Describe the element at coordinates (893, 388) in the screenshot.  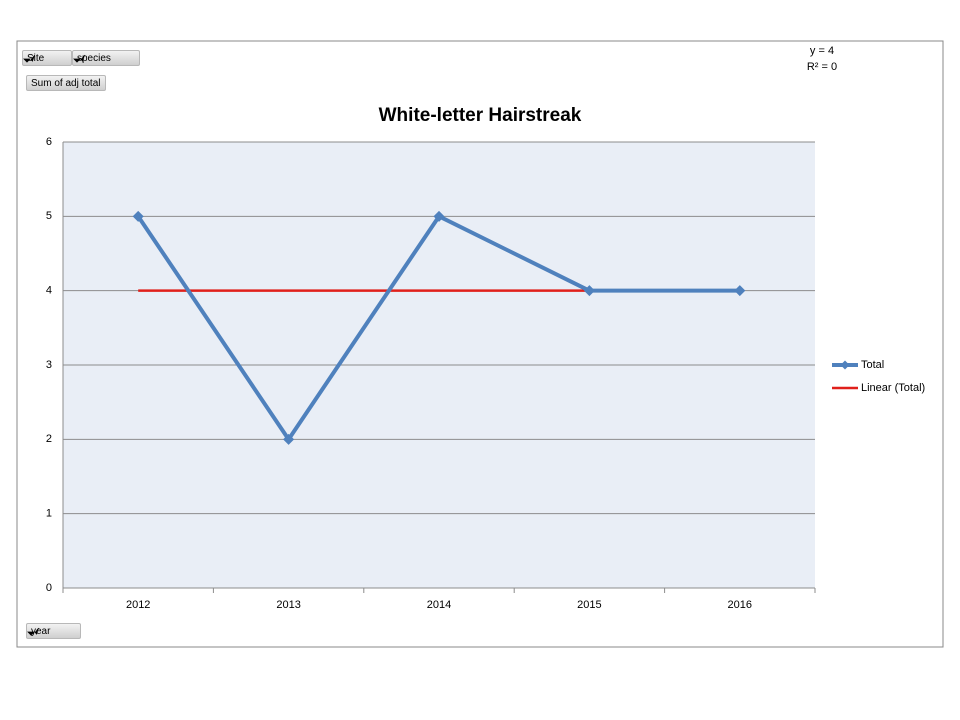
I see `legend-label: Linear (Total)` at that location.